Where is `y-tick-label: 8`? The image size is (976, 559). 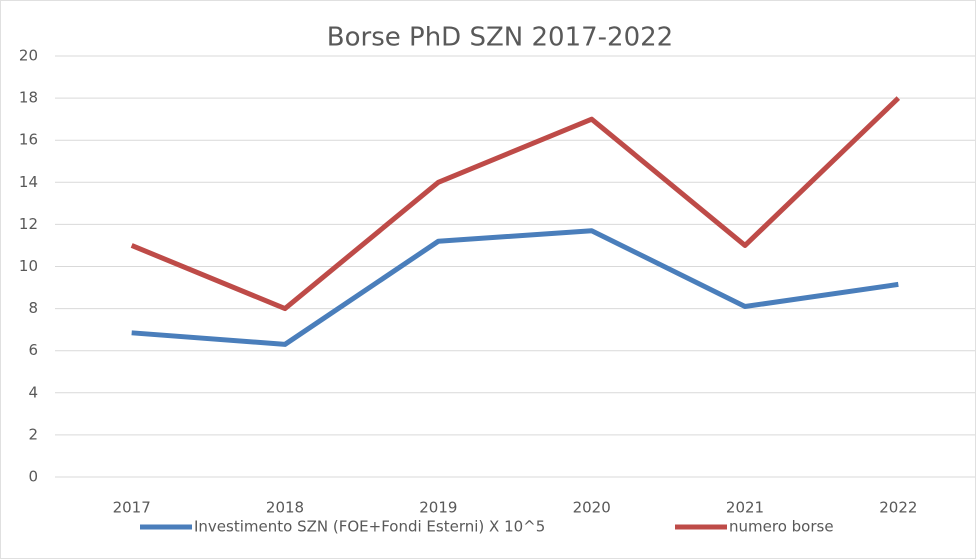
y-tick-label: 8 is located at coordinates (33, 308).